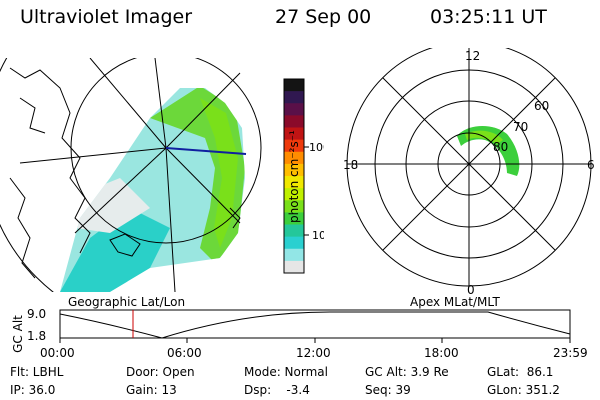 The height and width of the screenshot is (400, 600). Describe the element at coordinates (316, 147) in the screenshot. I see `colorbar-tick-100: 100` at that location.